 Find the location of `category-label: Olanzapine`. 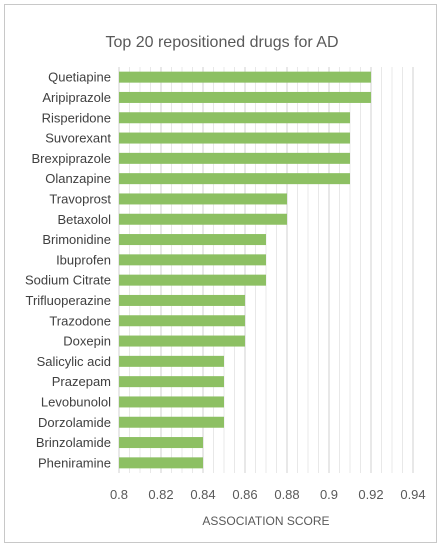

category-label: Olanzapine is located at coordinates (78, 178).